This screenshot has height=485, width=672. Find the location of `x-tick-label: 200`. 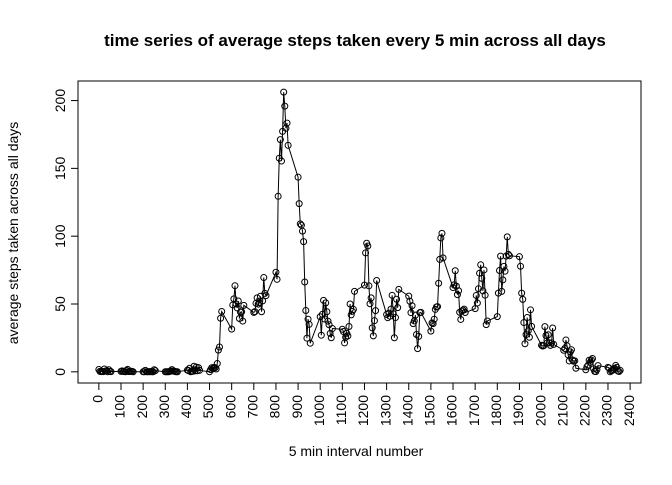

x-tick-label: 200 is located at coordinates (142, 407).